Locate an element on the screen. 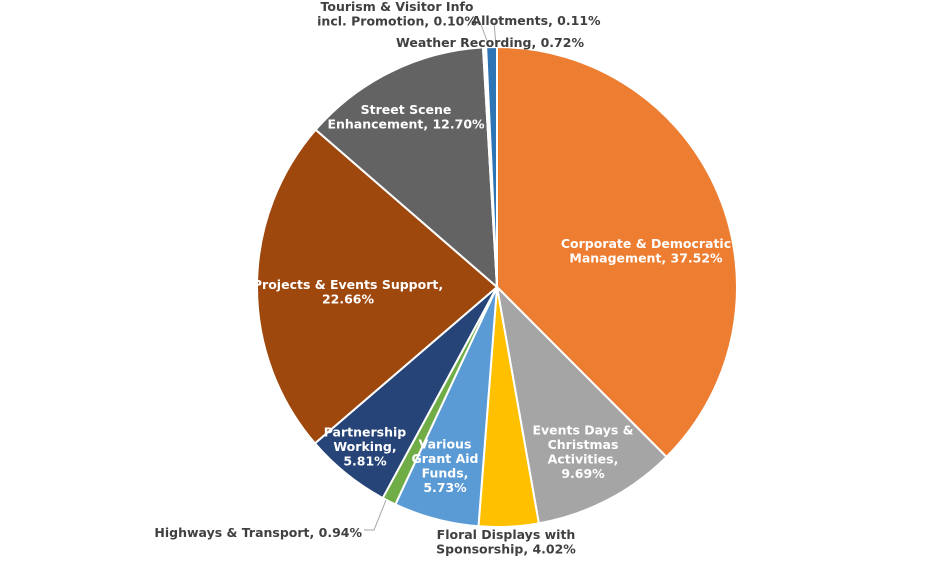 The width and height of the screenshot is (931, 569). data-label-line: 5.73% is located at coordinates (445, 487).